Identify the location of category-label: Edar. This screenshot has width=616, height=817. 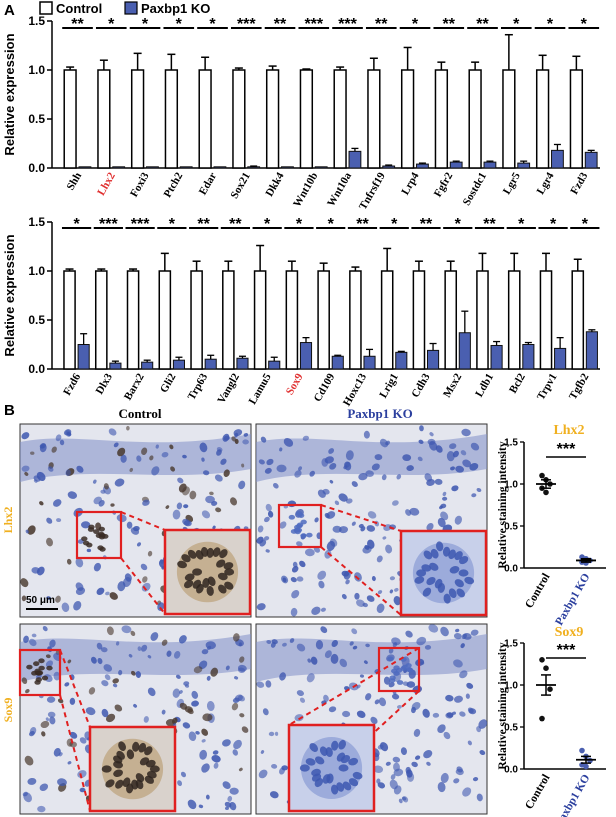
(208, 183).